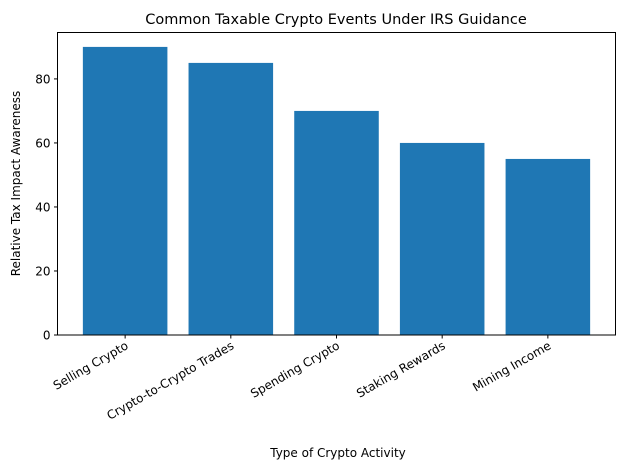 This screenshot has height=470, width=630. Describe the element at coordinates (401, 369) in the screenshot. I see `x-tick-label: Staking Rewards` at that location.